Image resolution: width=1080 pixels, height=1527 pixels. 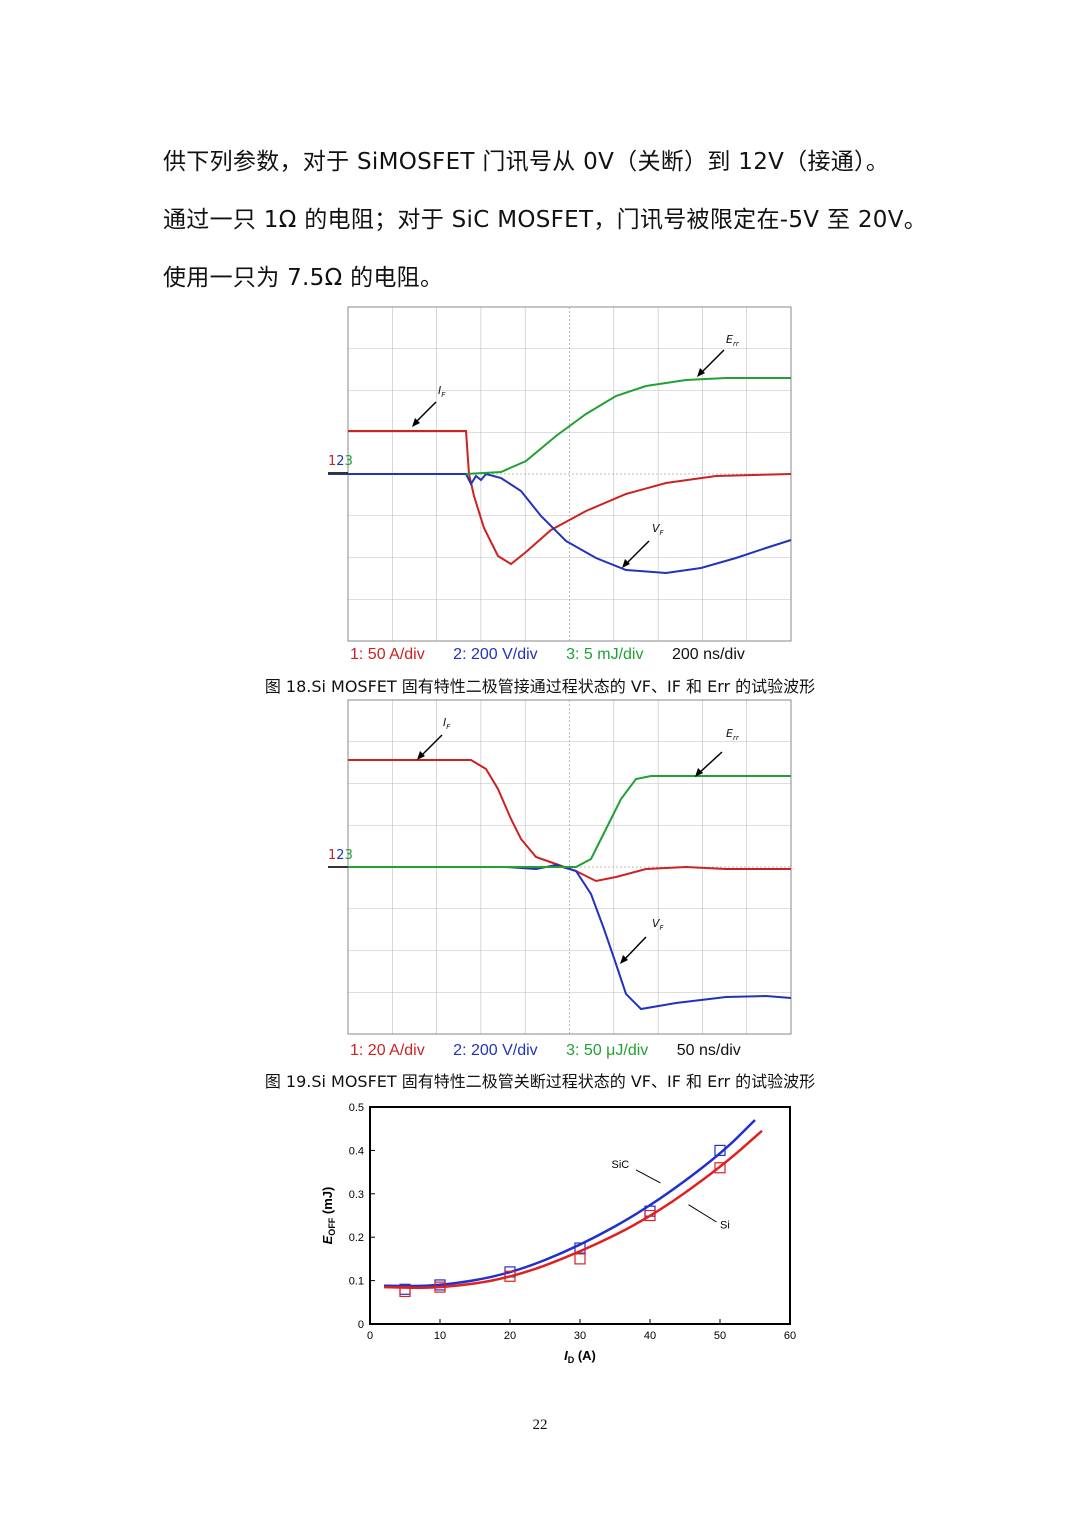 I want to click on plot-frame, so click(x=580, y=1215).